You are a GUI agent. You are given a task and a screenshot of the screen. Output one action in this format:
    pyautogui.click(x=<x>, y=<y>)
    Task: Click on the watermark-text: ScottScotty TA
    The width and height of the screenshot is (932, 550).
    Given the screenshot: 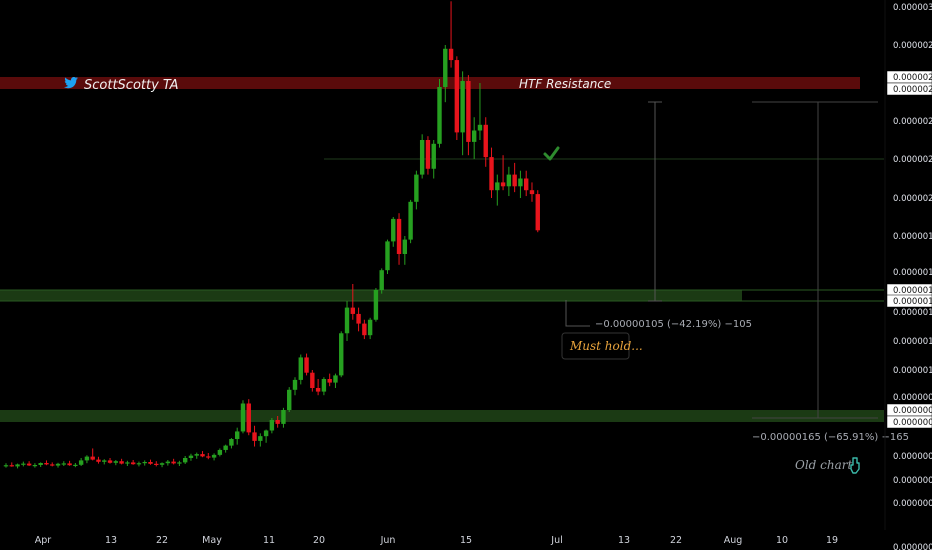 What is the action you would take?
    pyautogui.click(x=131, y=85)
    